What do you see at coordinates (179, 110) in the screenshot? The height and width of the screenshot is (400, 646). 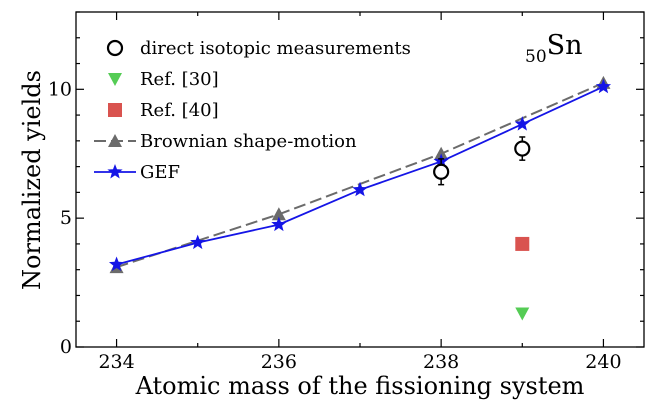 I see `legend-label: Ref. [40]` at bounding box center [179, 110].